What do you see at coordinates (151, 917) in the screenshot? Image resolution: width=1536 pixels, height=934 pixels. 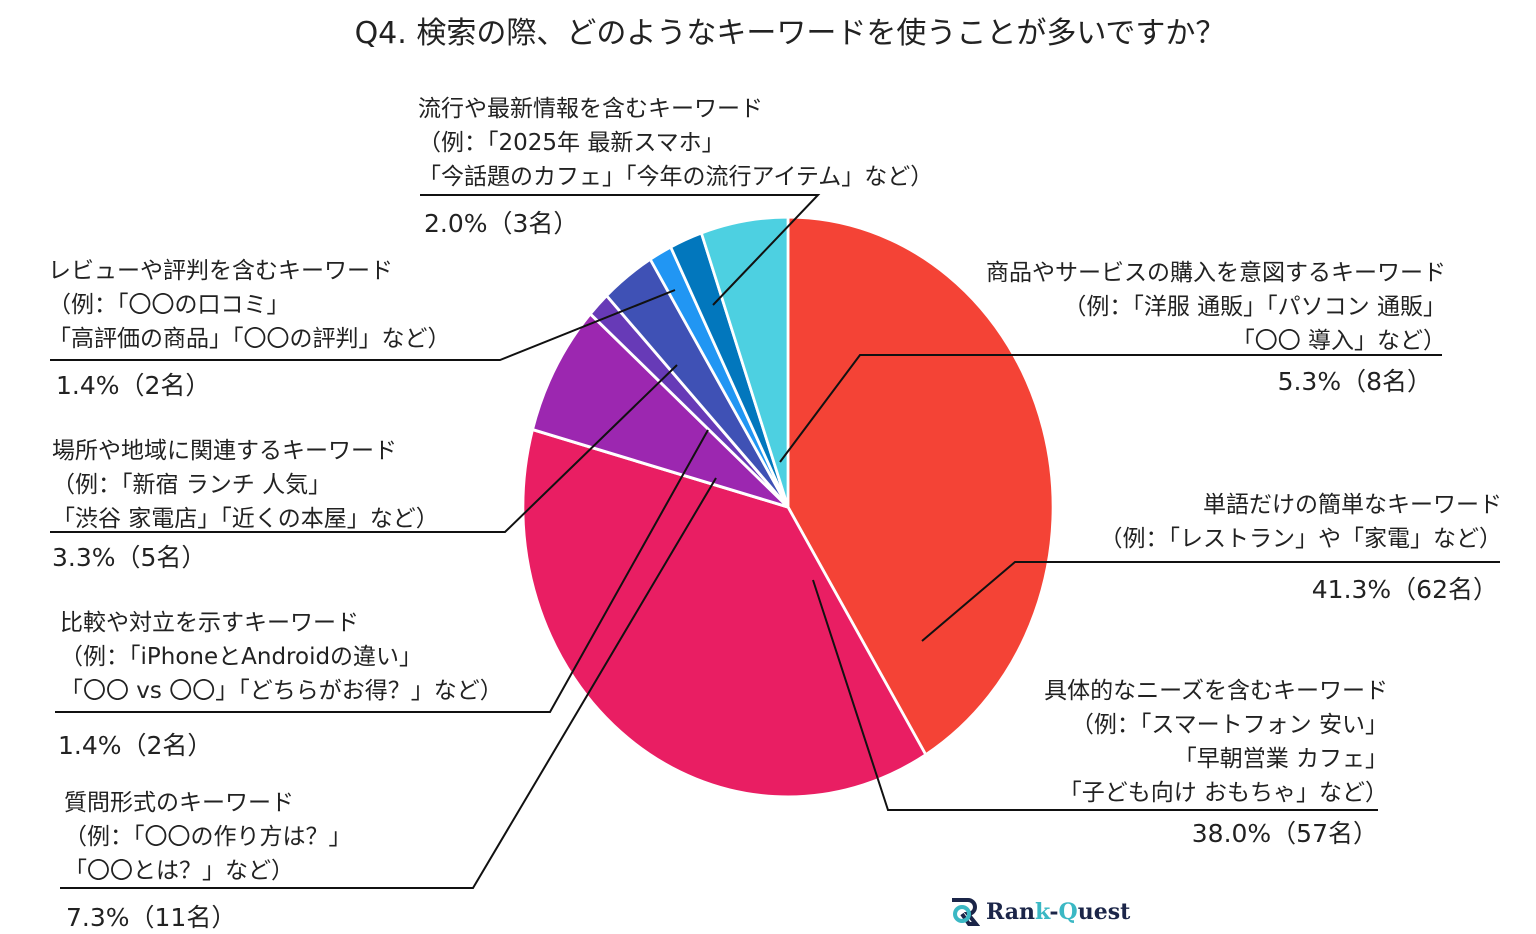 I see `value-question: 7.3%（11名）` at bounding box center [151, 917].